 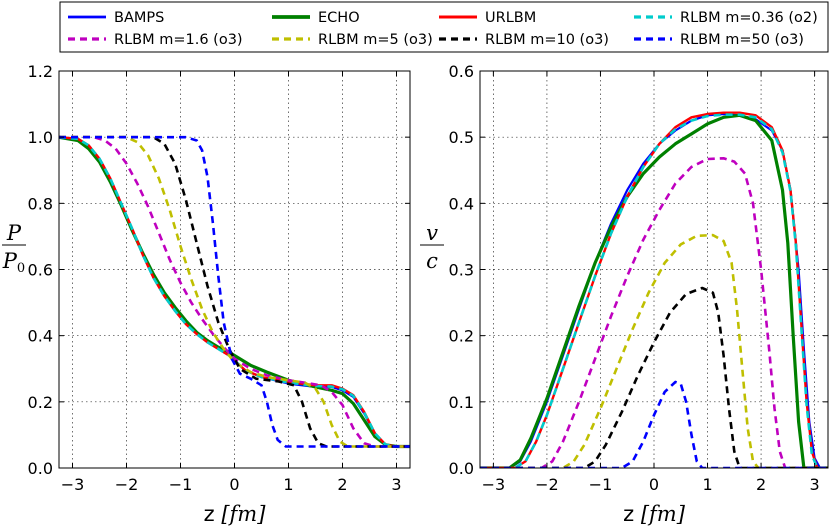 I want to click on legend-label: BAMPS, so click(x=139, y=18).